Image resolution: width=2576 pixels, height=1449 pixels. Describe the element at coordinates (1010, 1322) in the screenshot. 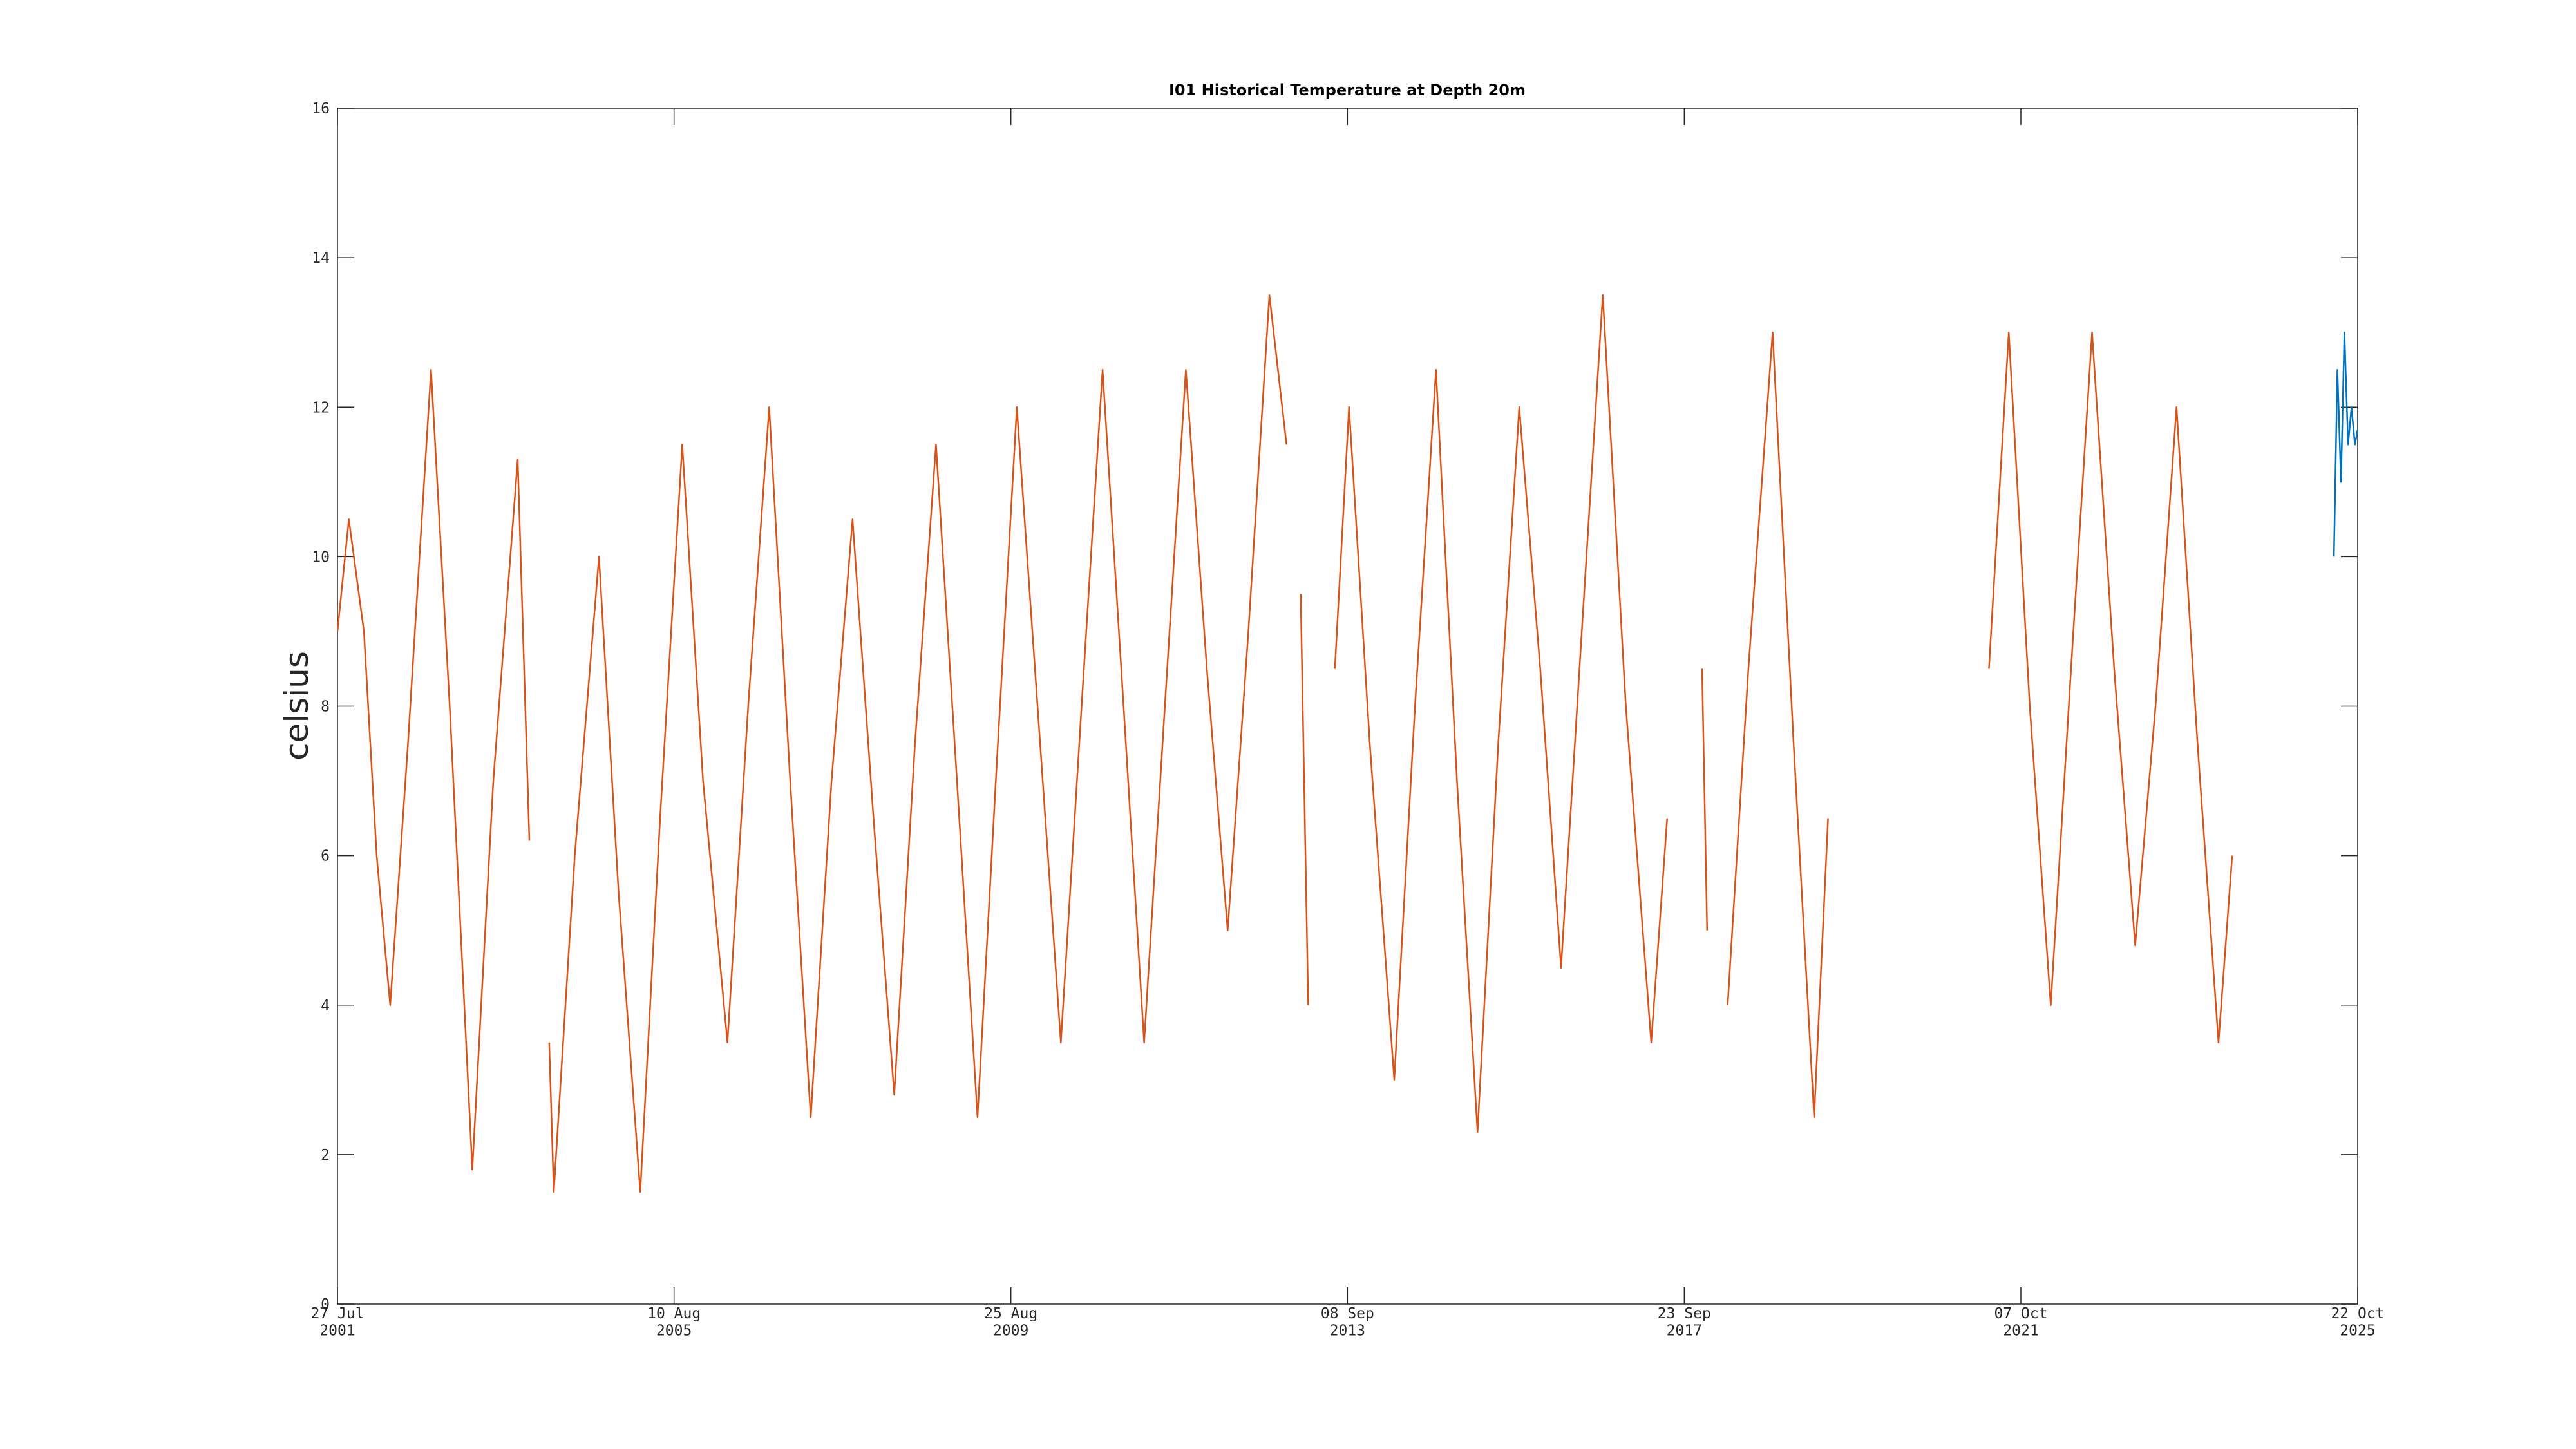

I see `x-tick-label: 25 Aug 2009` at that location.